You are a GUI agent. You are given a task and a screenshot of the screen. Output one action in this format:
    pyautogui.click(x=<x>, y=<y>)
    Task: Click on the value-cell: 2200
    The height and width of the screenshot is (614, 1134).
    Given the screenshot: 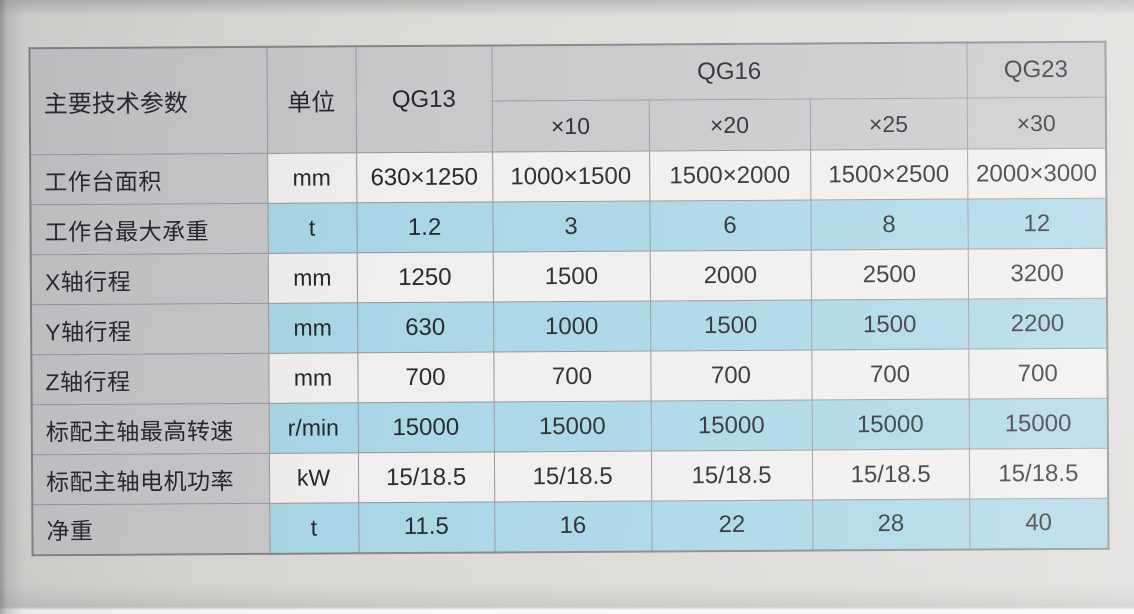 What is the action you would take?
    pyautogui.click(x=1038, y=324)
    